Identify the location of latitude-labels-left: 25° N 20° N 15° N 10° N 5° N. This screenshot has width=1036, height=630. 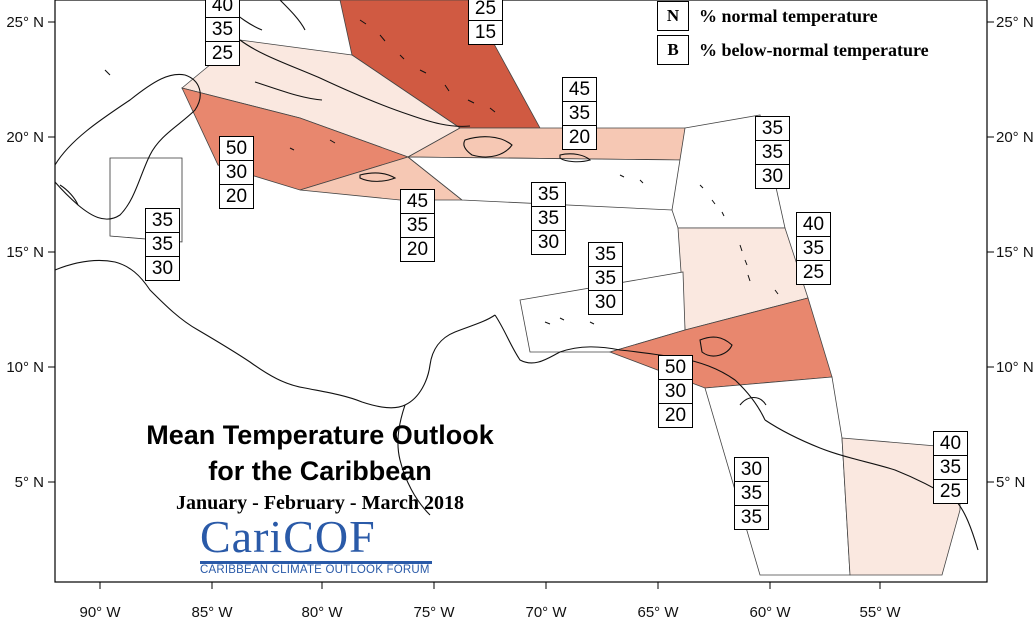
(25, 252).